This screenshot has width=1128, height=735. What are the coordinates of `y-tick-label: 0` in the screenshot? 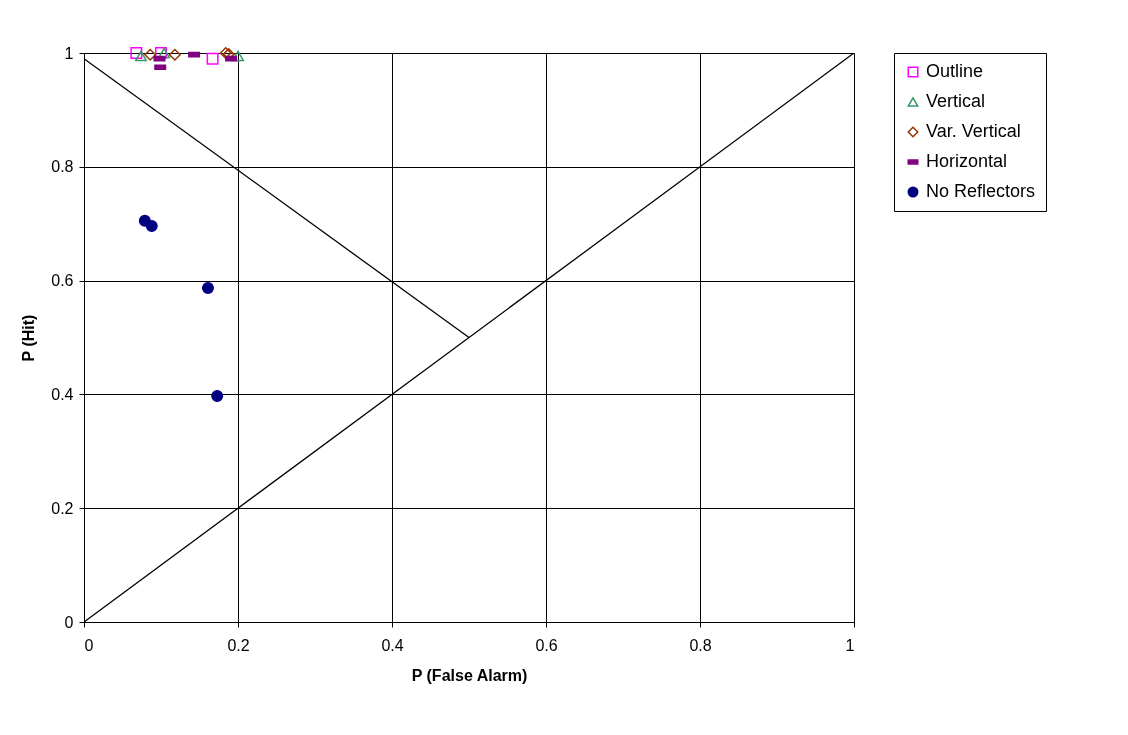 It's located at (69, 622).